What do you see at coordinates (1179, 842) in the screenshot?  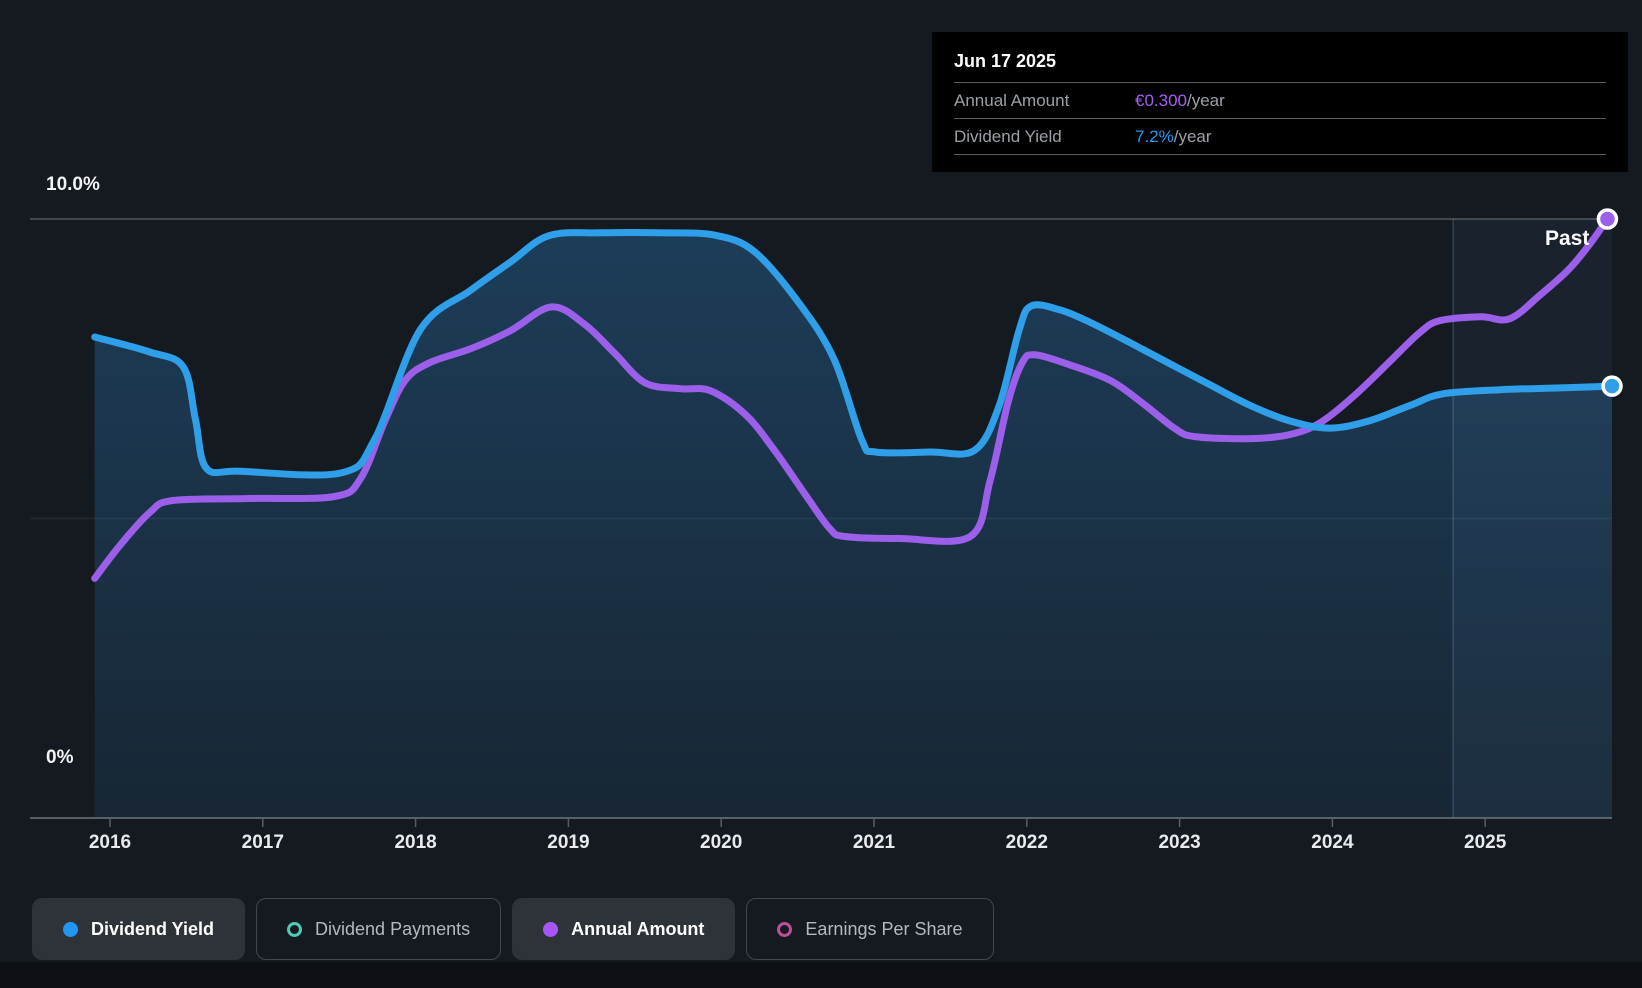 I see `x-tick-label-2023: 2023` at bounding box center [1179, 842].